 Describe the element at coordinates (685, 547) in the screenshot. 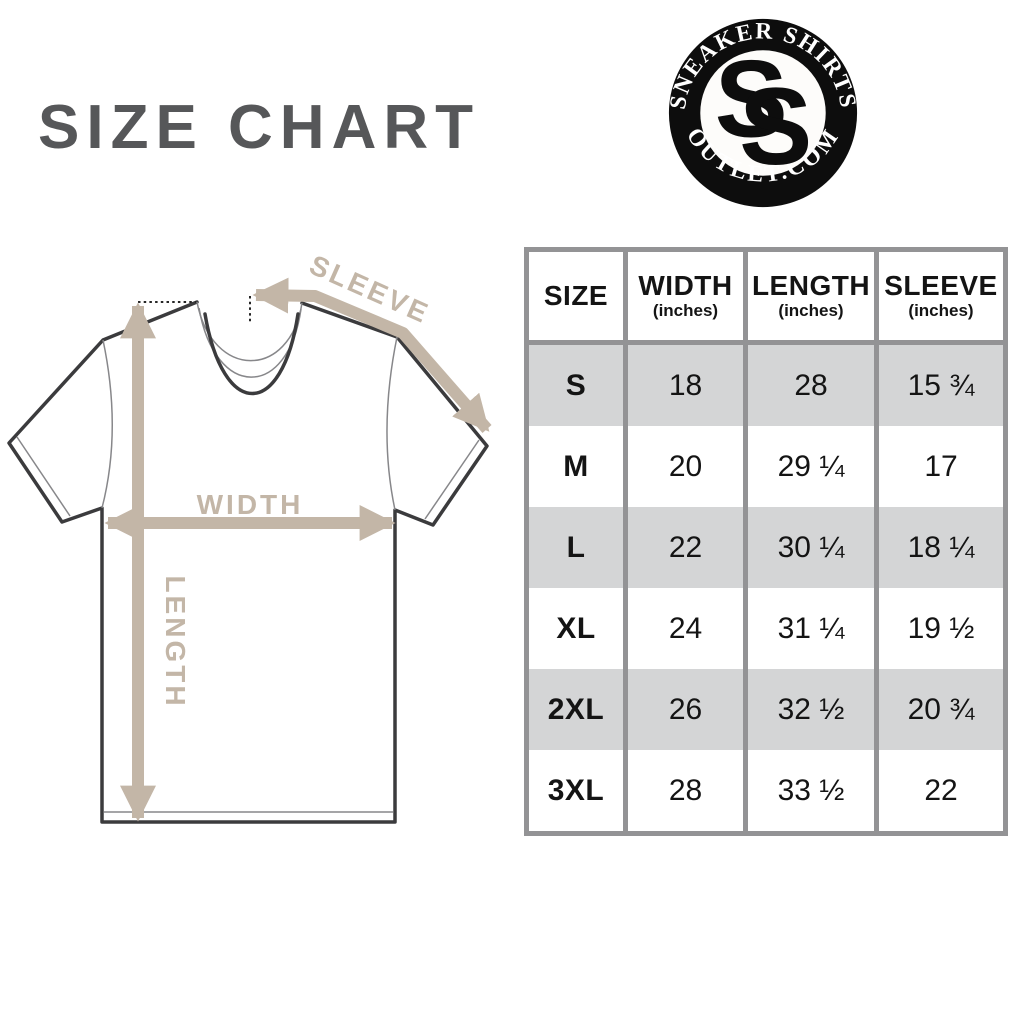

I see `width-cell: 22` at that location.